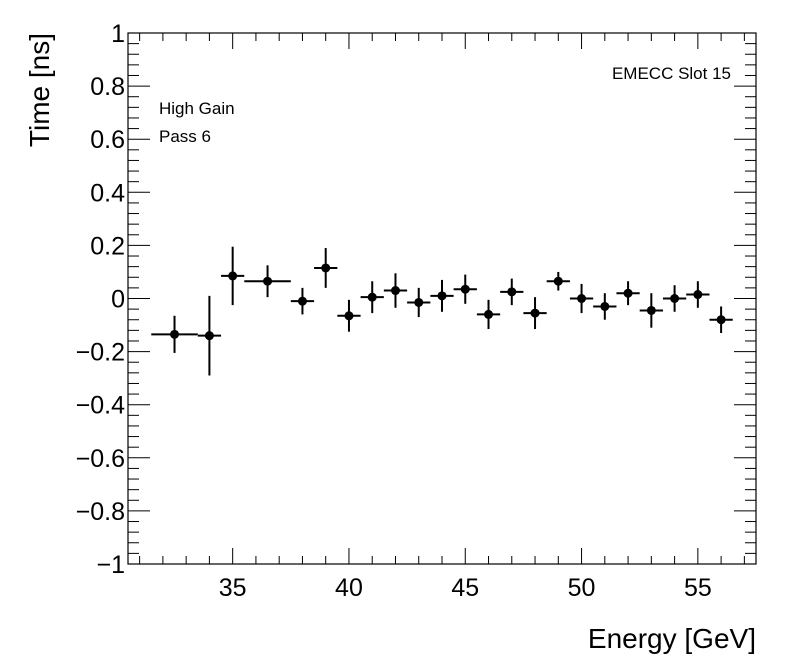  I want to click on pass-label: Pass 6, so click(185, 136).